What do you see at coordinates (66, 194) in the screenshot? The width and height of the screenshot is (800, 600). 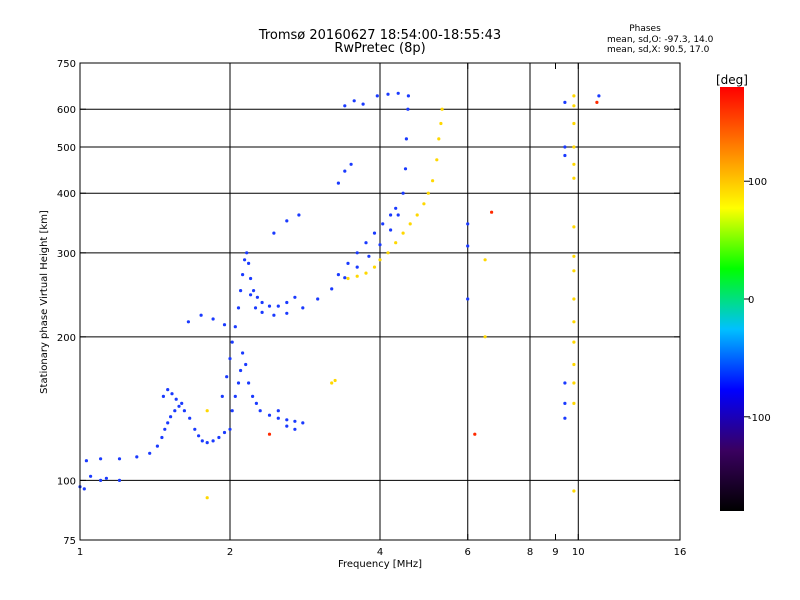 I see `y-tick-label: 400` at bounding box center [66, 194].